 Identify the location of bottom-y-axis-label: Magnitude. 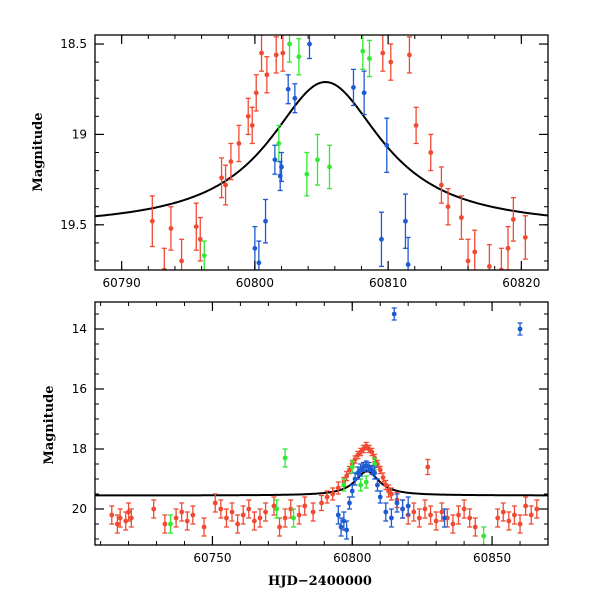
(49, 424).